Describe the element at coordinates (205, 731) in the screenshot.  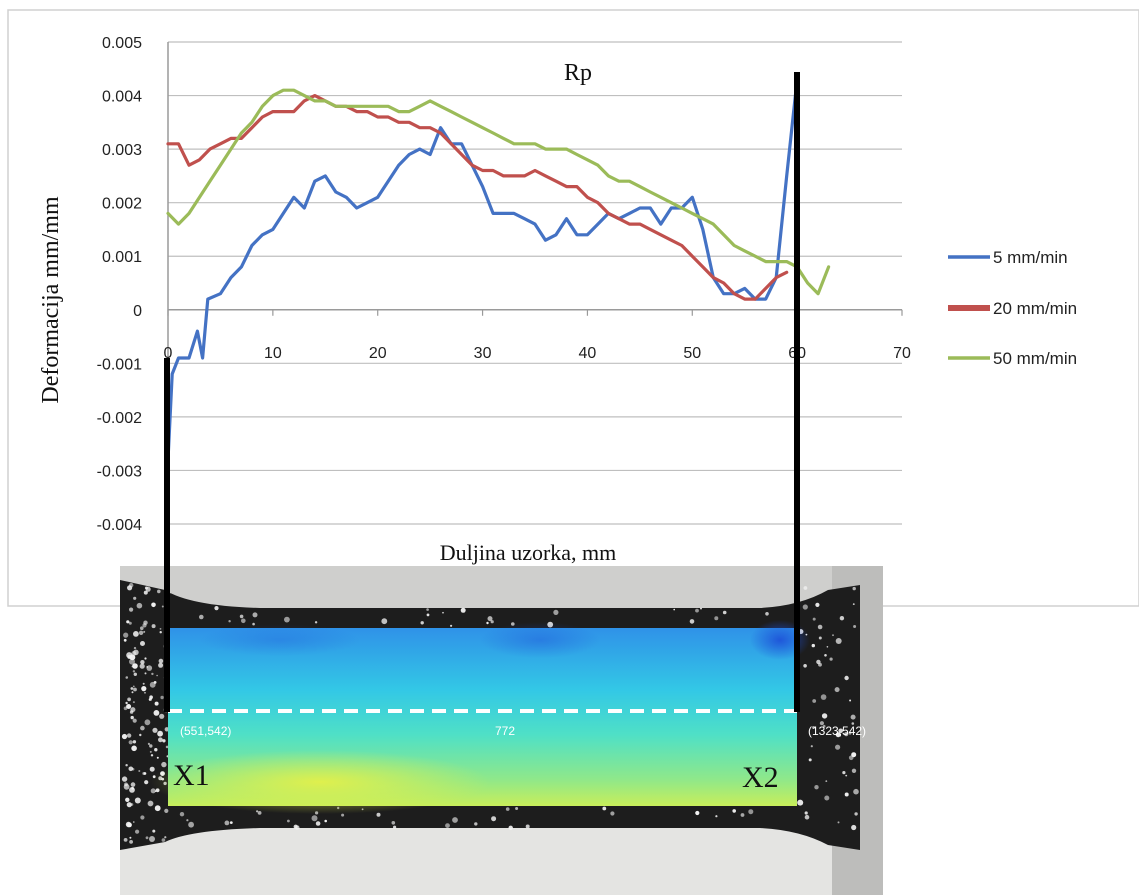
I see `start-coordinate: (551,542)` at that location.